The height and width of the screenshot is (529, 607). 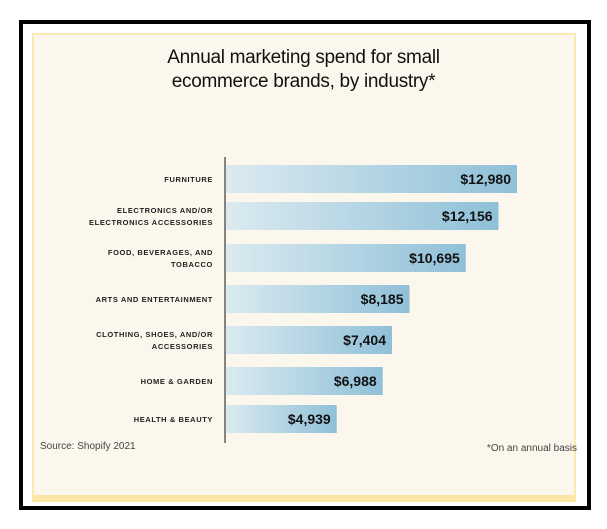 I want to click on category-label: HEALTH & BEAUTY, so click(x=173, y=419).